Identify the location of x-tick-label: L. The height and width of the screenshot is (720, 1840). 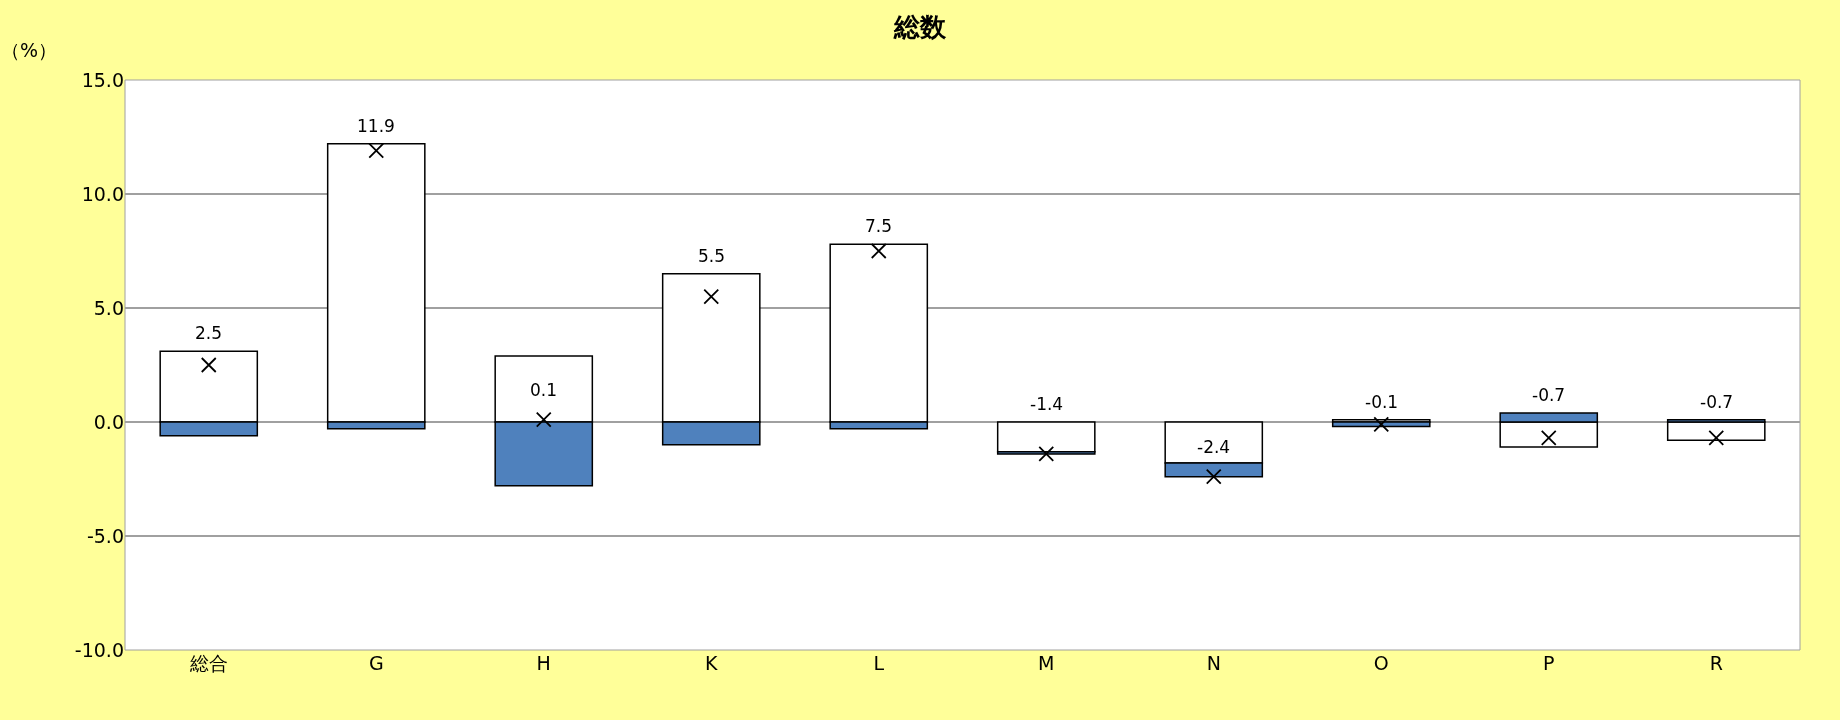
(879, 663).